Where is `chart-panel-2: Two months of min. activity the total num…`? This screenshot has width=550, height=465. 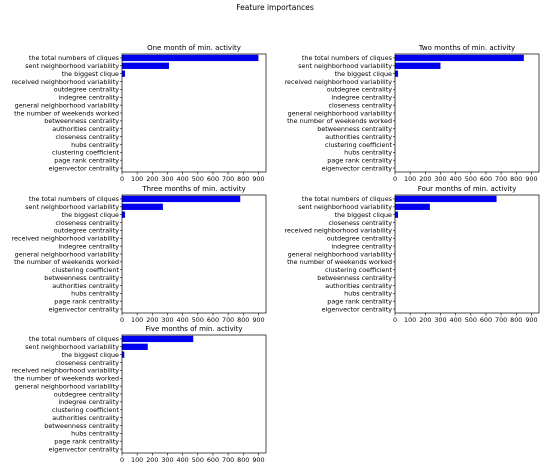
chart-panel-2: Two months of min. activity the total num… is located at coordinates (412, 113).